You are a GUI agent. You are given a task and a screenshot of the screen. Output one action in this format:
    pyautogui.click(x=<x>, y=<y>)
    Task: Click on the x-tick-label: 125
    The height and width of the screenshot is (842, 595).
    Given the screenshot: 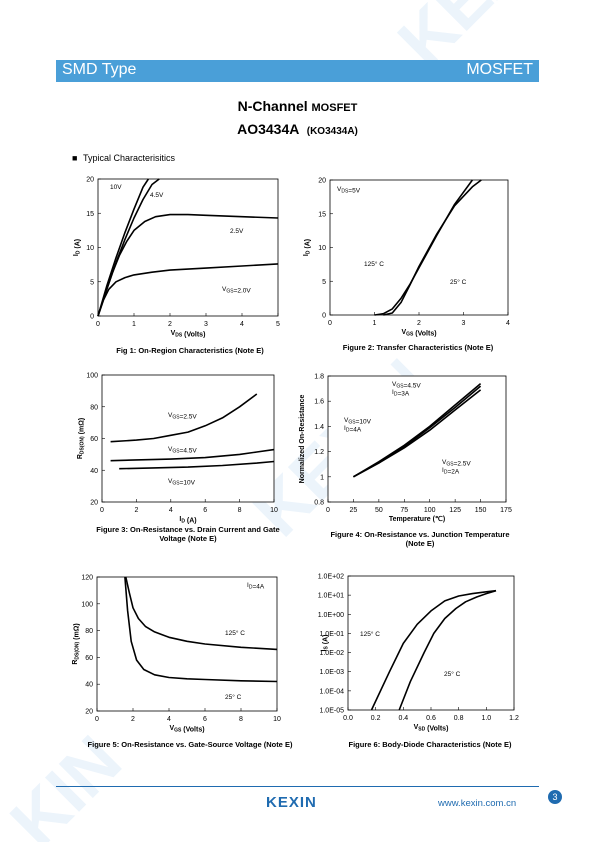 What is the action you would take?
    pyautogui.click(x=455, y=510)
    